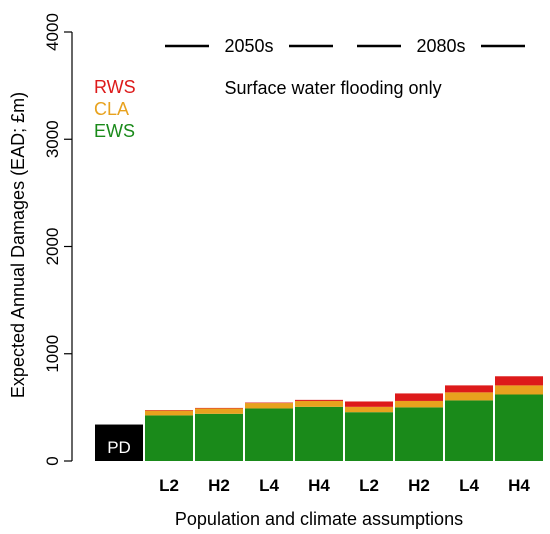 This screenshot has width=550, height=534. I want to click on baseline-label: PD, so click(119, 447).